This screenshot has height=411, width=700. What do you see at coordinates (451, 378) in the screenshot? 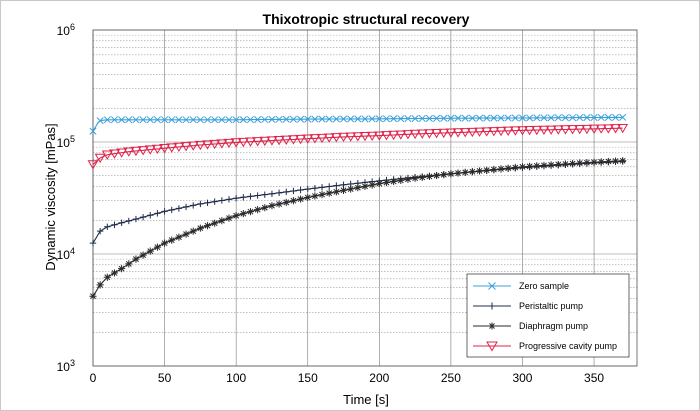
I see `x-tick-label: 250` at bounding box center [451, 378].